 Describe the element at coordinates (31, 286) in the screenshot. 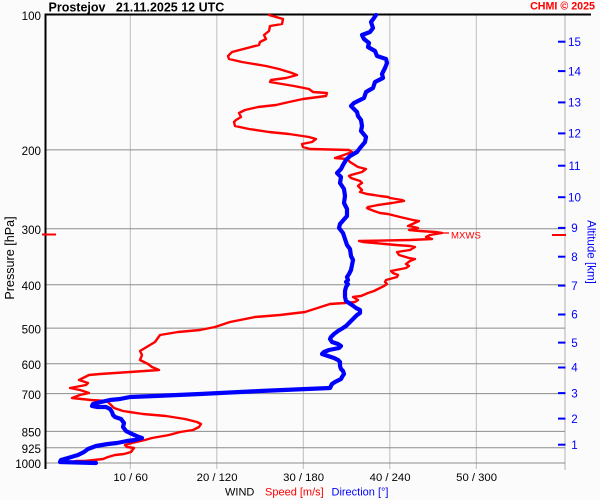

I see `svg-text: 400` at that location.